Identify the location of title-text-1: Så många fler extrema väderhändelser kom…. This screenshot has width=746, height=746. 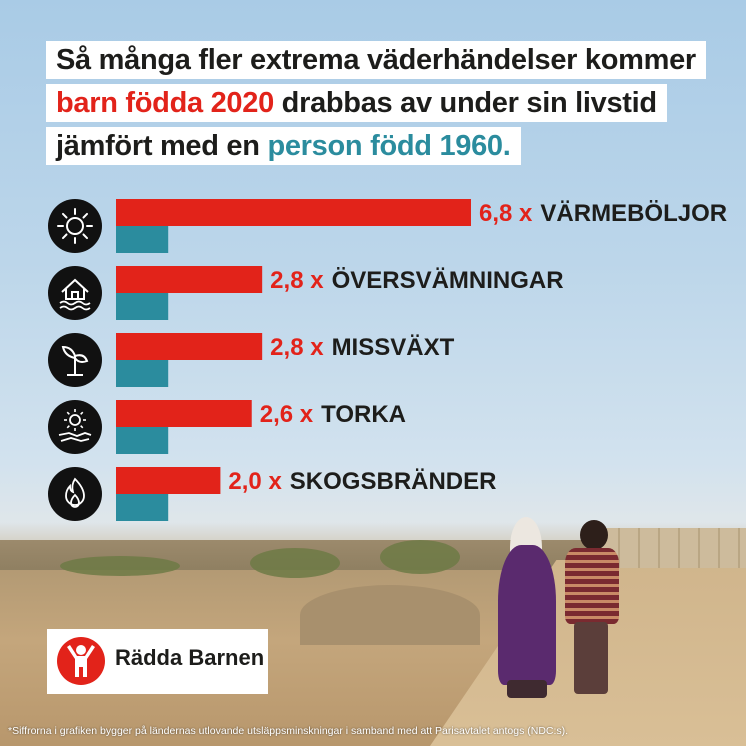
(376, 60).